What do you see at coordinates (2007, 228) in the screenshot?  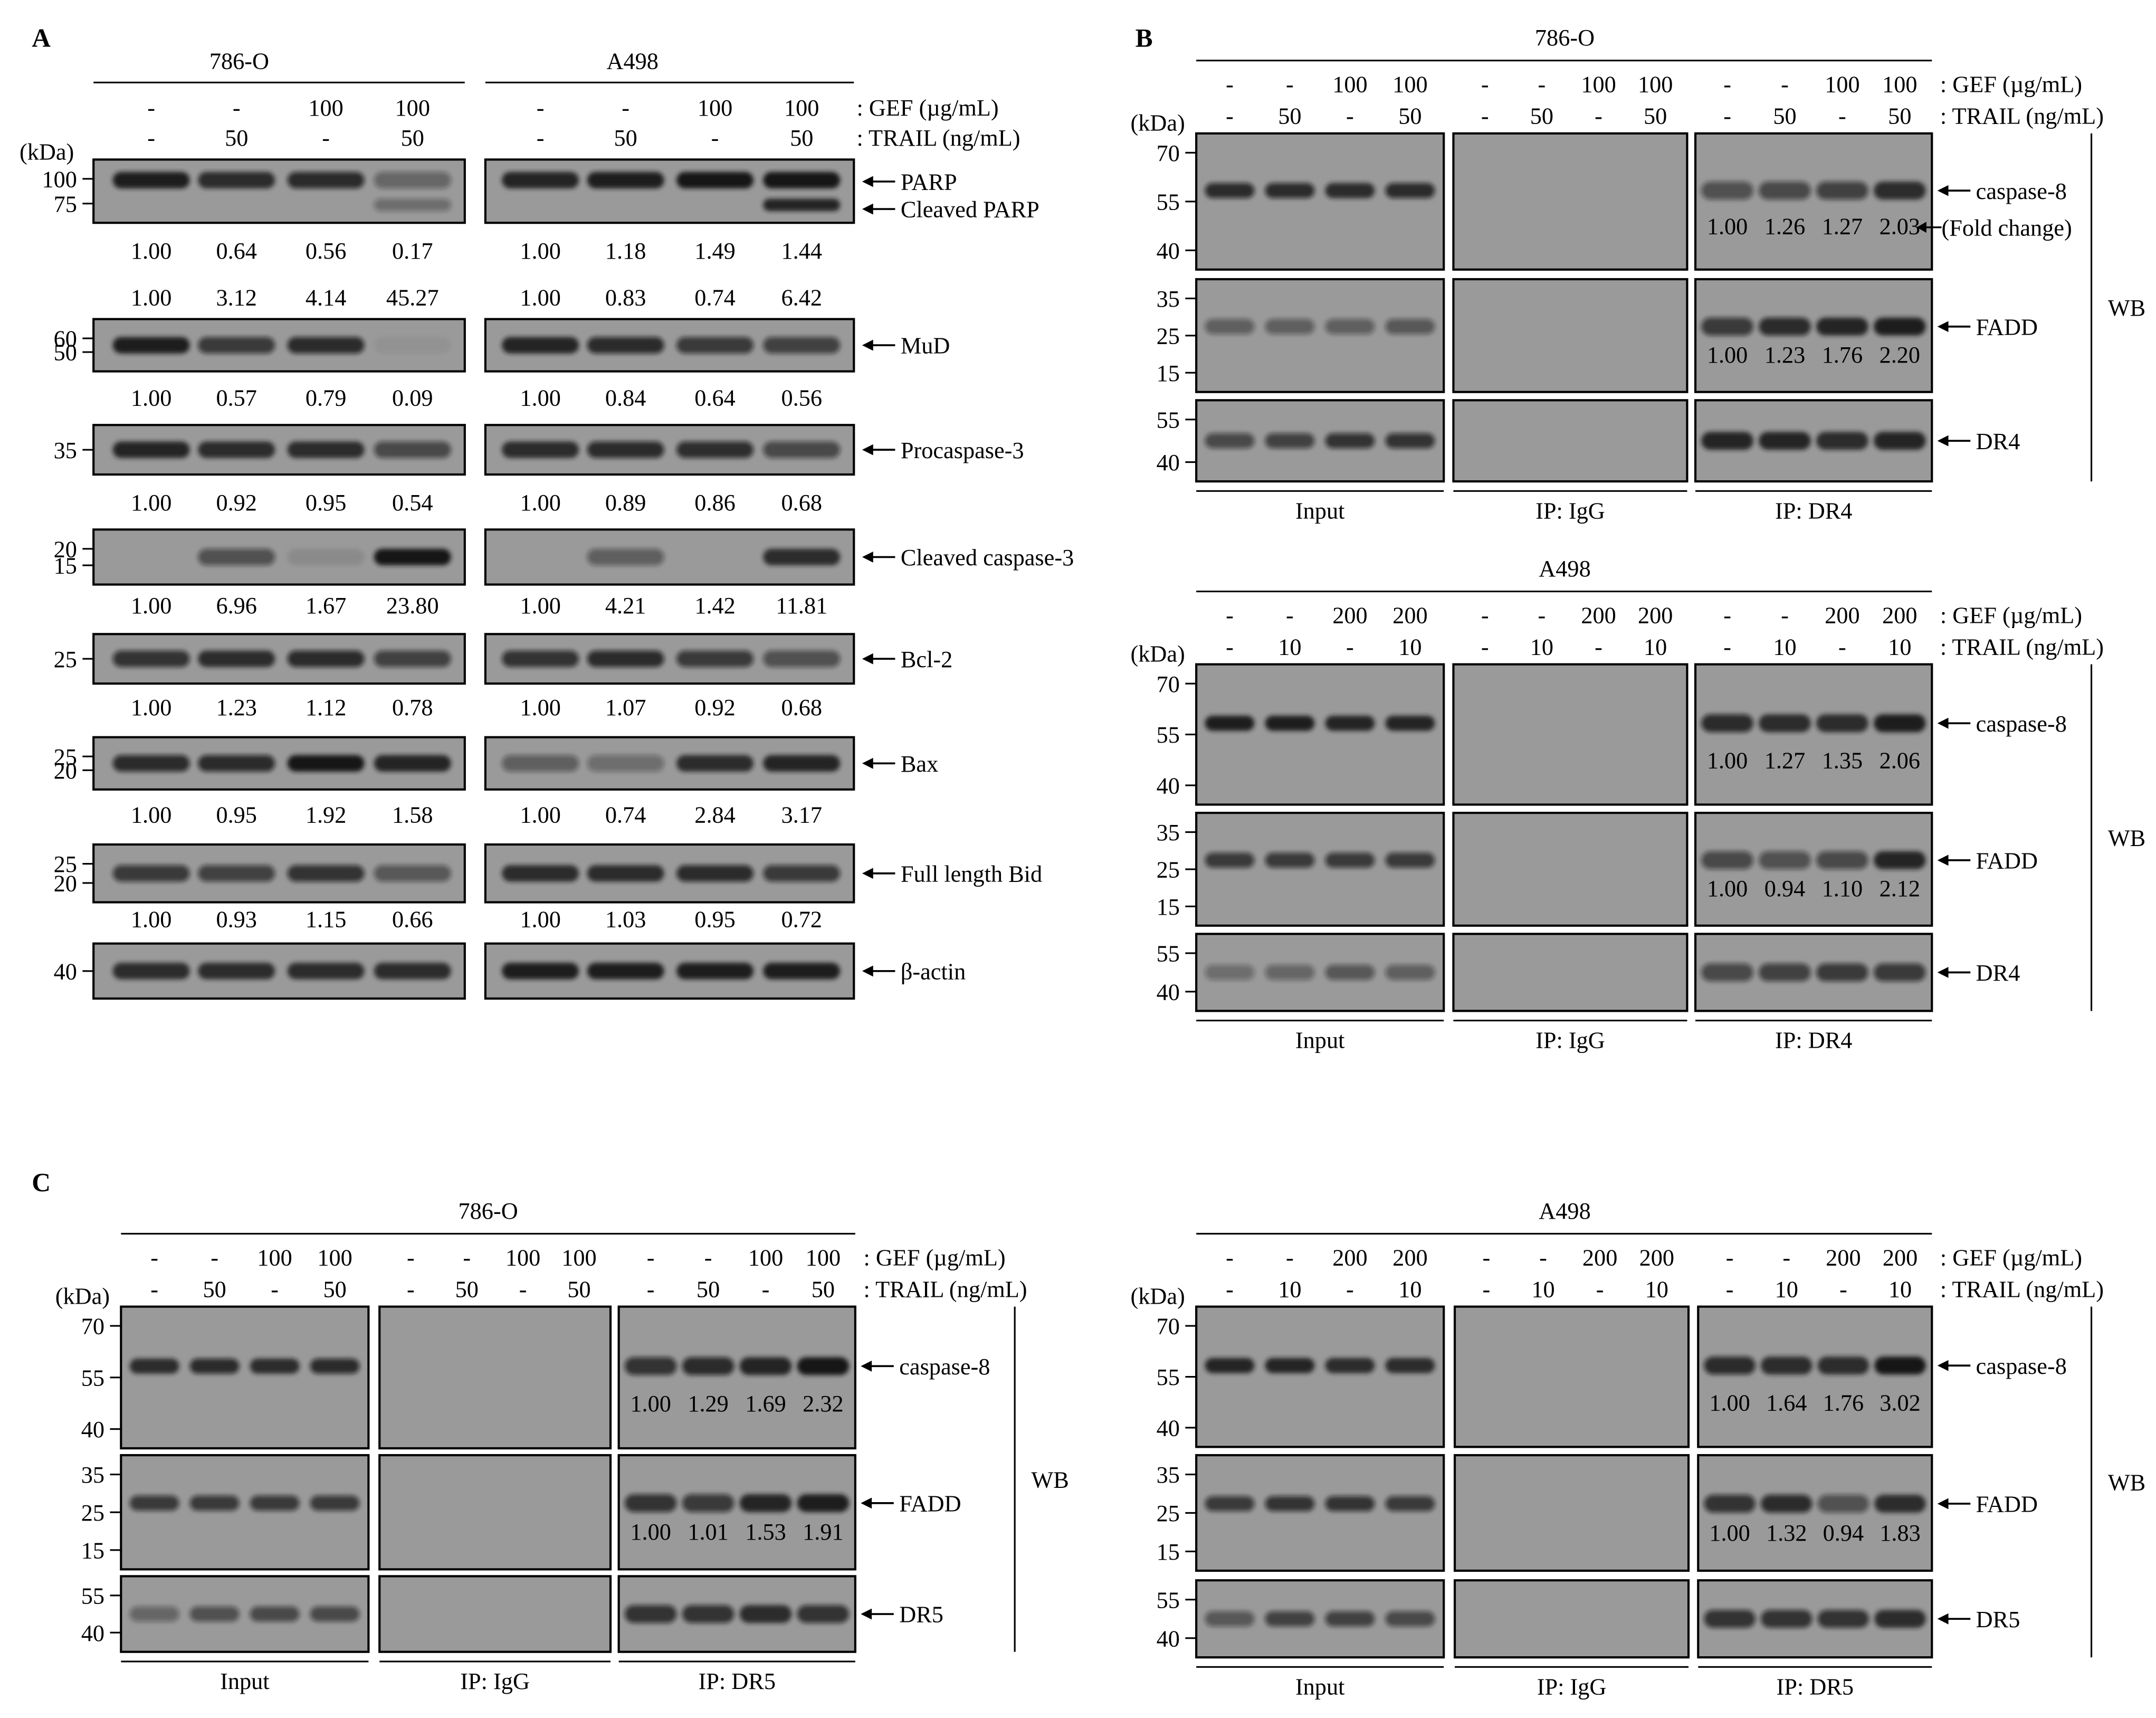 I see `fold-change-label: (Fold change)` at bounding box center [2007, 228].